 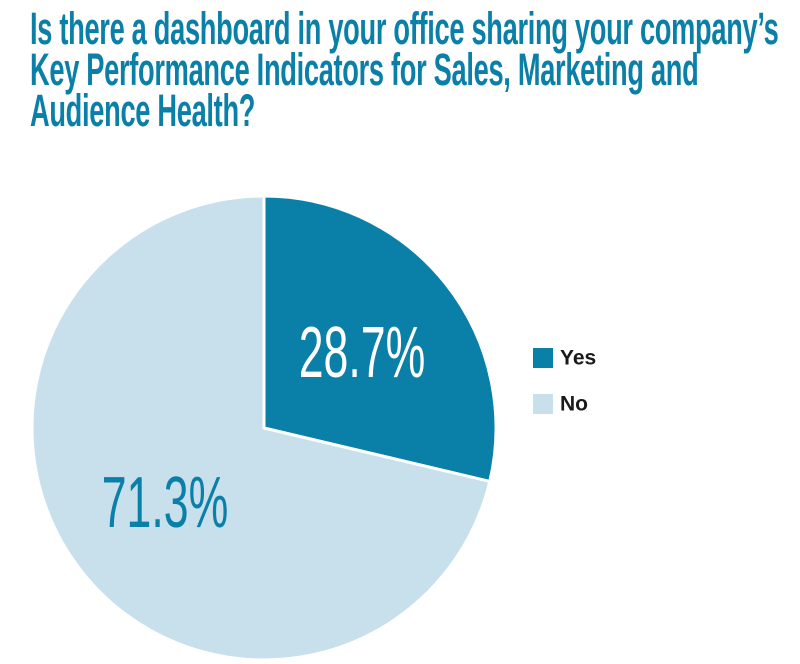 I want to click on legend-label: No, so click(x=574, y=404).